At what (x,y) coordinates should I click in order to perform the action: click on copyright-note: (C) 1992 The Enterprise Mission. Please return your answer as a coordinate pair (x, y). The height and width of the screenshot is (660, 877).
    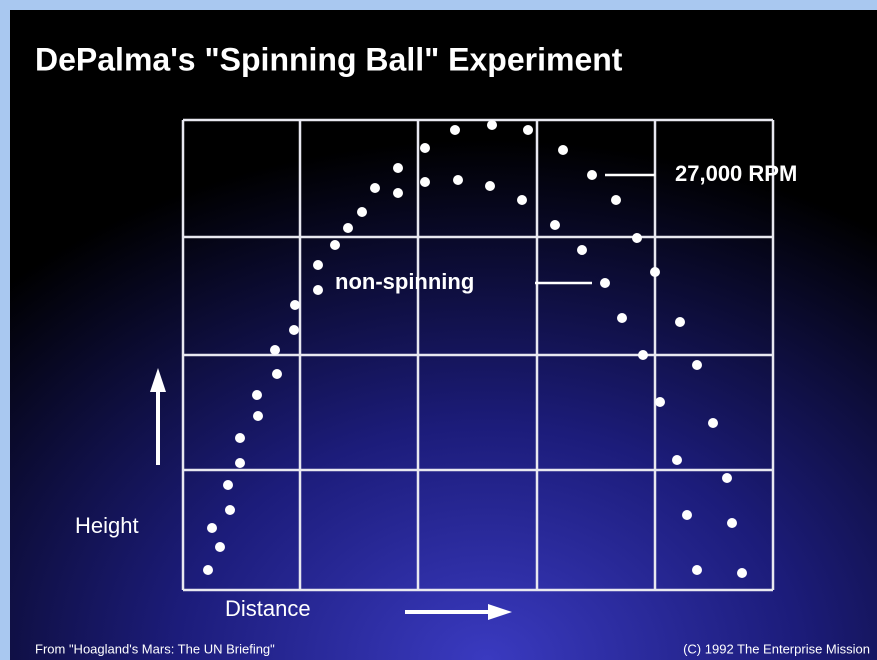
    Looking at the image, I should click on (776, 648).